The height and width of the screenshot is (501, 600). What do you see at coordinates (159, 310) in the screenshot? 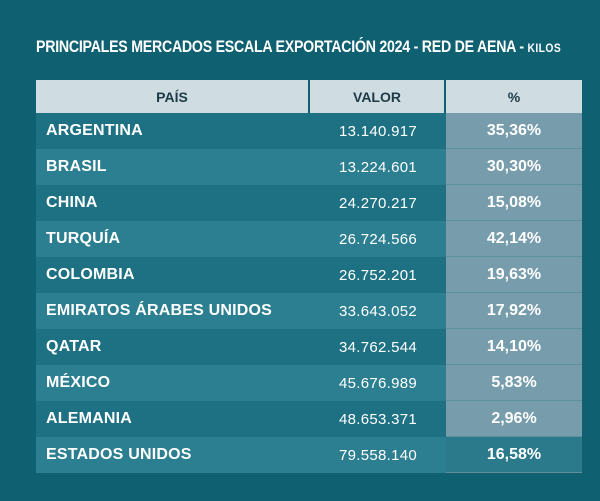
I see `country-cell: EMIRATOS ÁRABES UNIDOS` at bounding box center [159, 310].